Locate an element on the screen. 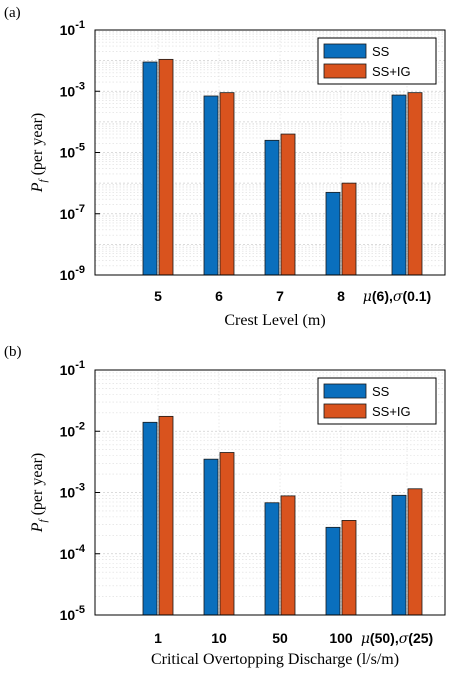 The width and height of the screenshot is (465, 675). panel-label: (b) is located at coordinates (13, 352).